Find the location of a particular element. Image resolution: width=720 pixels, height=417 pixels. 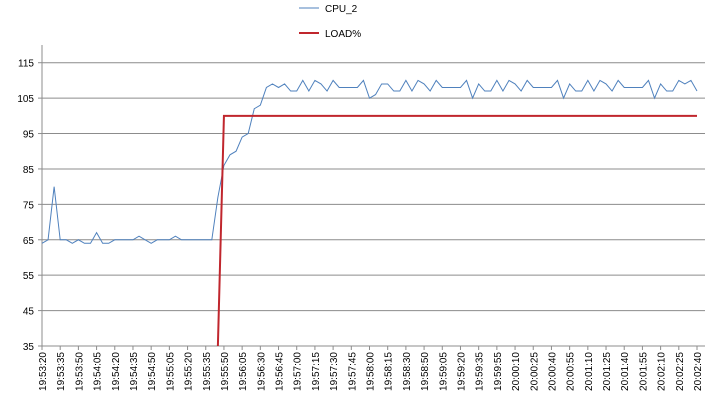

y-tick-label: 115 is located at coordinates (26, 64).